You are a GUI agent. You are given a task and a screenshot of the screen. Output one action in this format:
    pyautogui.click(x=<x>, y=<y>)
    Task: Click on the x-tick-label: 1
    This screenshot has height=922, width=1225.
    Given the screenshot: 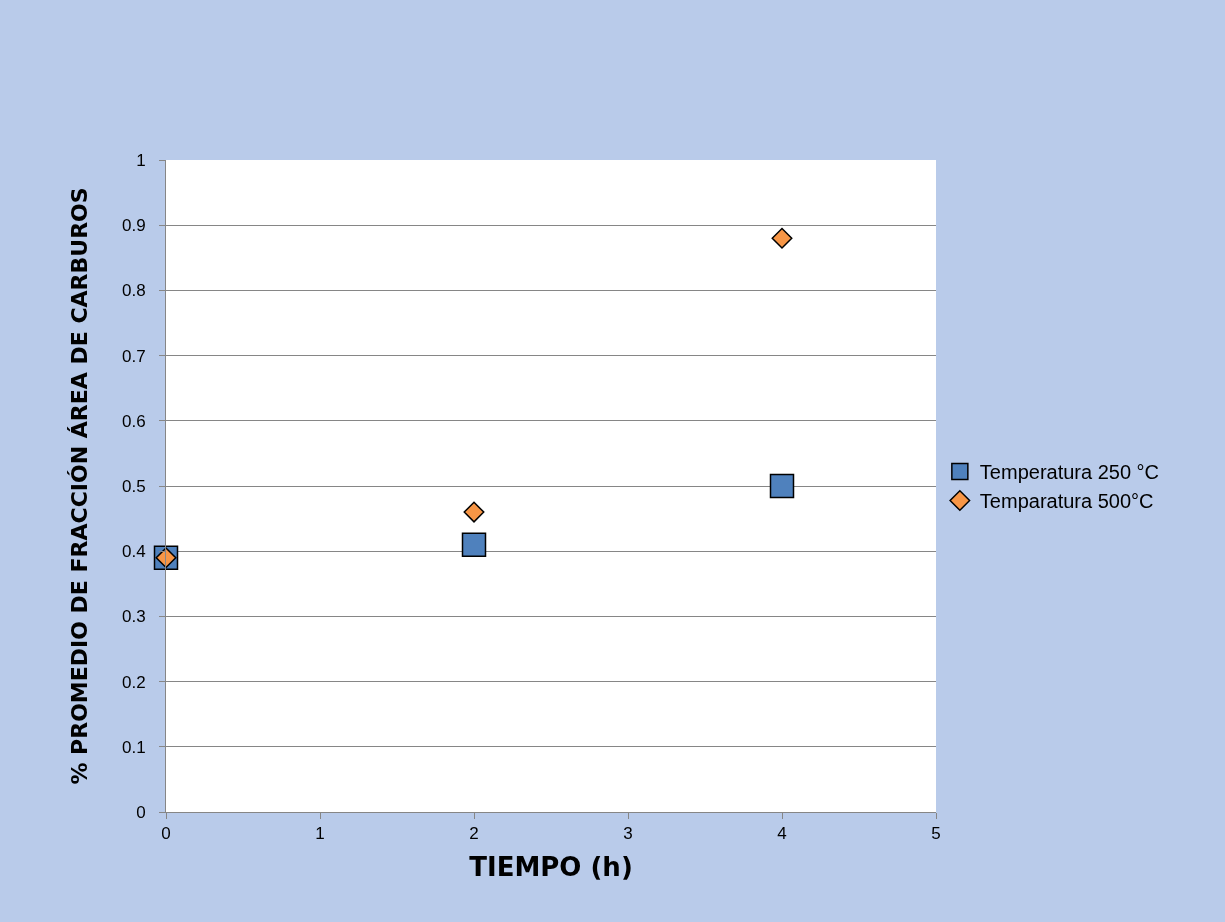 What is the action you would take?
    pyautogui.click(x=320, y=834)
    